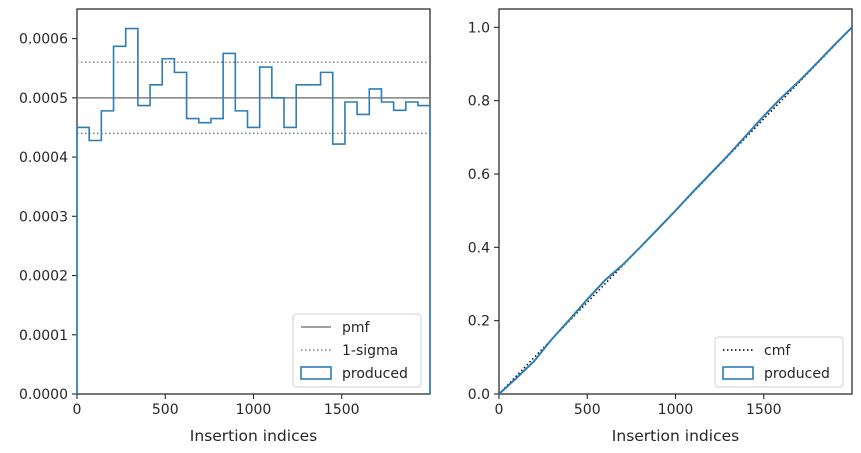 The height and width of the screenshot is (453, 861). What do you see at coordinates (43, 158) in the screenshot?
I see `y-tick-label: 0.0004` at bounding box center [43, 158].